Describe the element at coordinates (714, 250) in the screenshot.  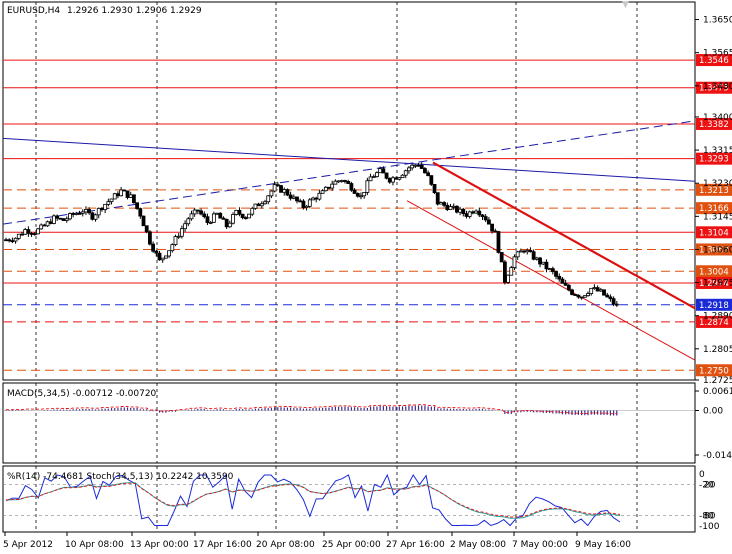
I see `price-level-badge-label: 1.3060` at that location.